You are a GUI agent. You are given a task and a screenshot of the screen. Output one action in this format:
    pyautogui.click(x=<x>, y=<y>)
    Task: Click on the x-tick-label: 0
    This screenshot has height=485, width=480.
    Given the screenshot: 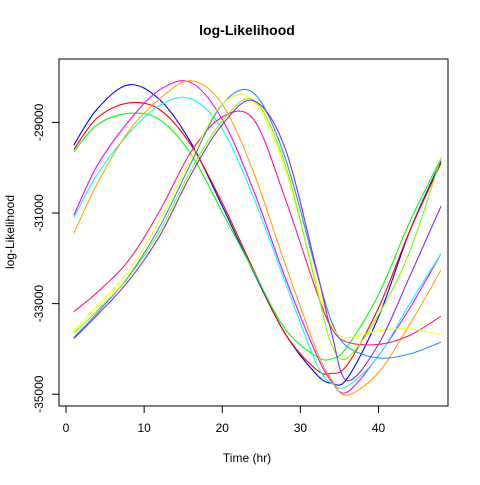 What is the action you would take?
    pyautogui.click(x=66, y=428)
    